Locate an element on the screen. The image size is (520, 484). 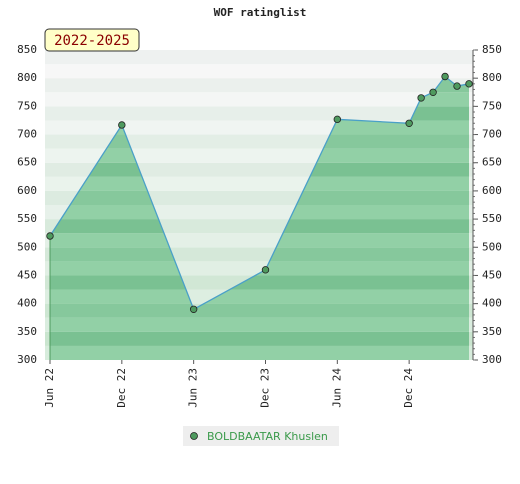
legend-box is located at coordinates (261, 436).